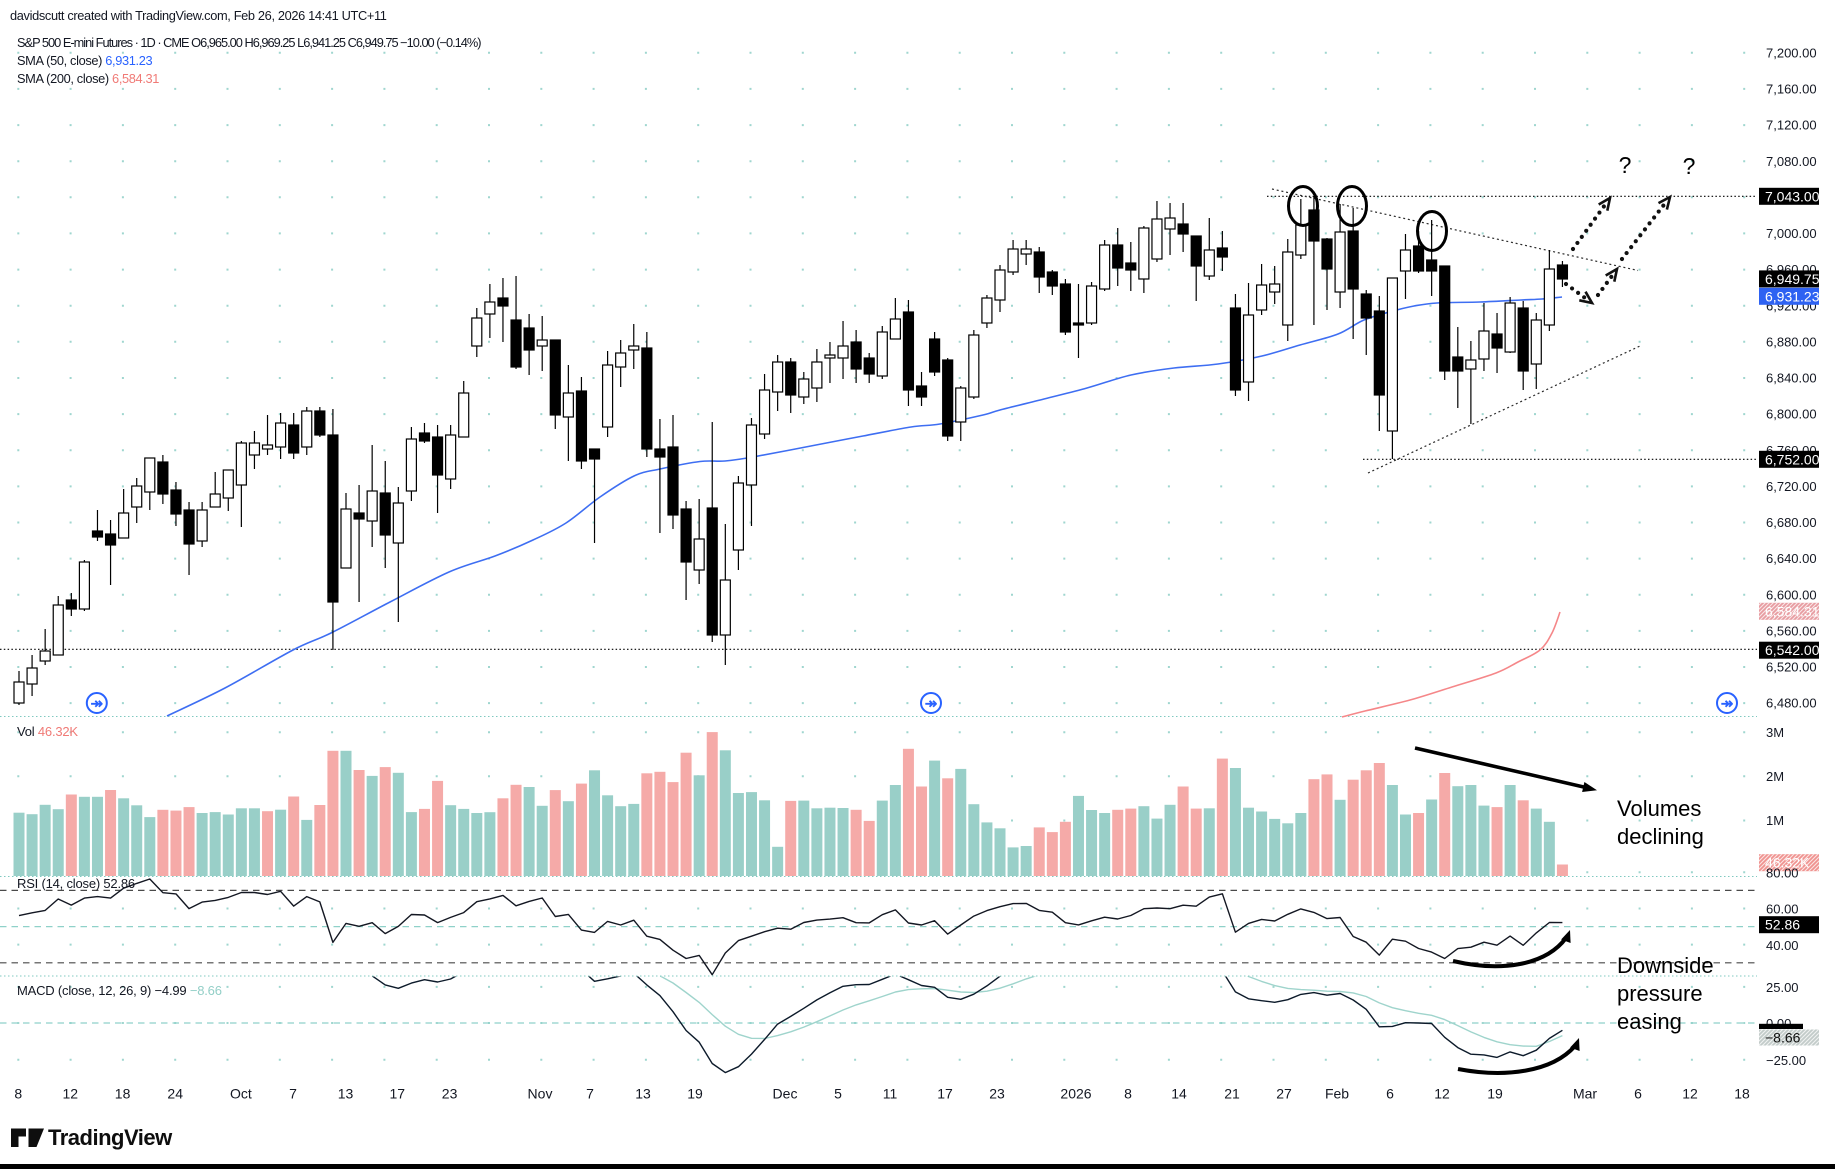  What do you see at coordinates (1792, 296) in the screenshot?
I see `svg-text: 6,931.23` at bounding box center [1792, 296].